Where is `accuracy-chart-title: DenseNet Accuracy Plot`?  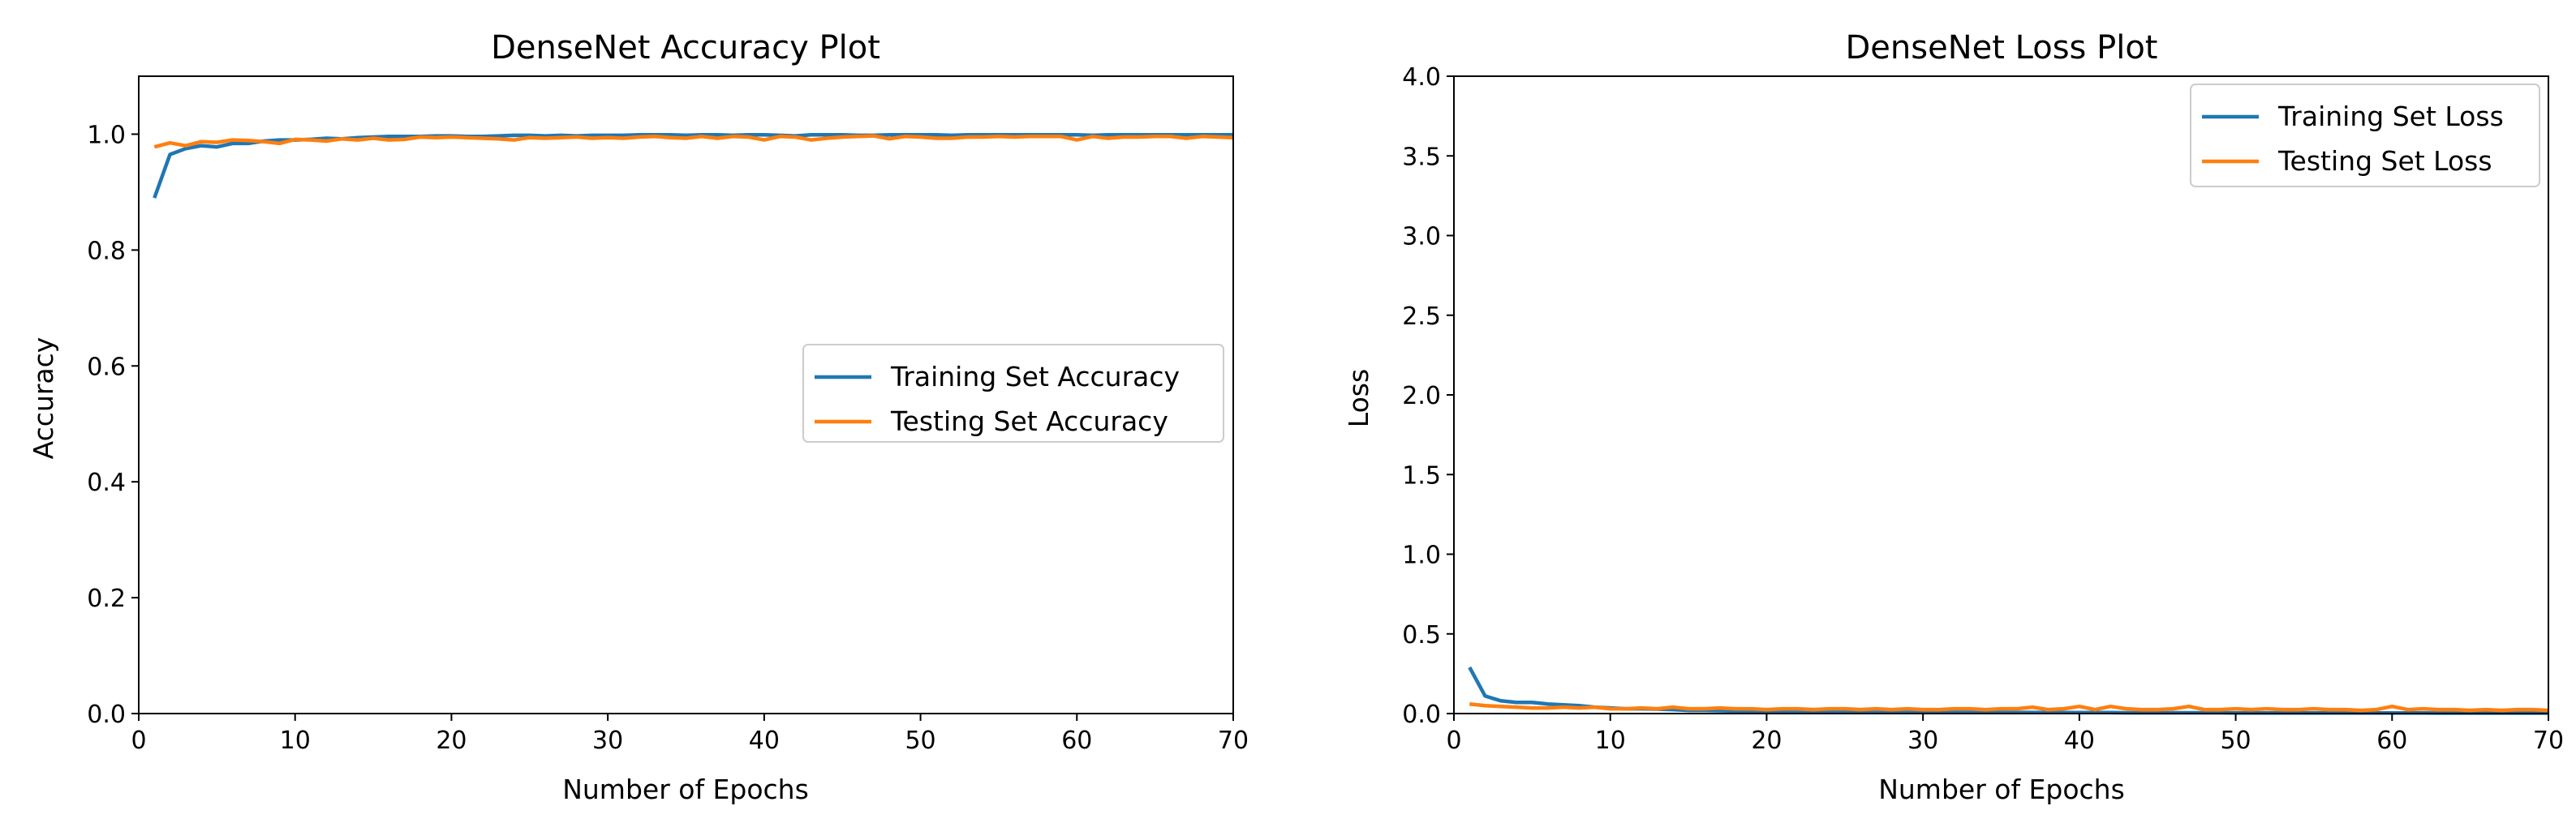
accuracy-chart-title: DenseNet Accuracy Plot is located at coordinates (685, 47).